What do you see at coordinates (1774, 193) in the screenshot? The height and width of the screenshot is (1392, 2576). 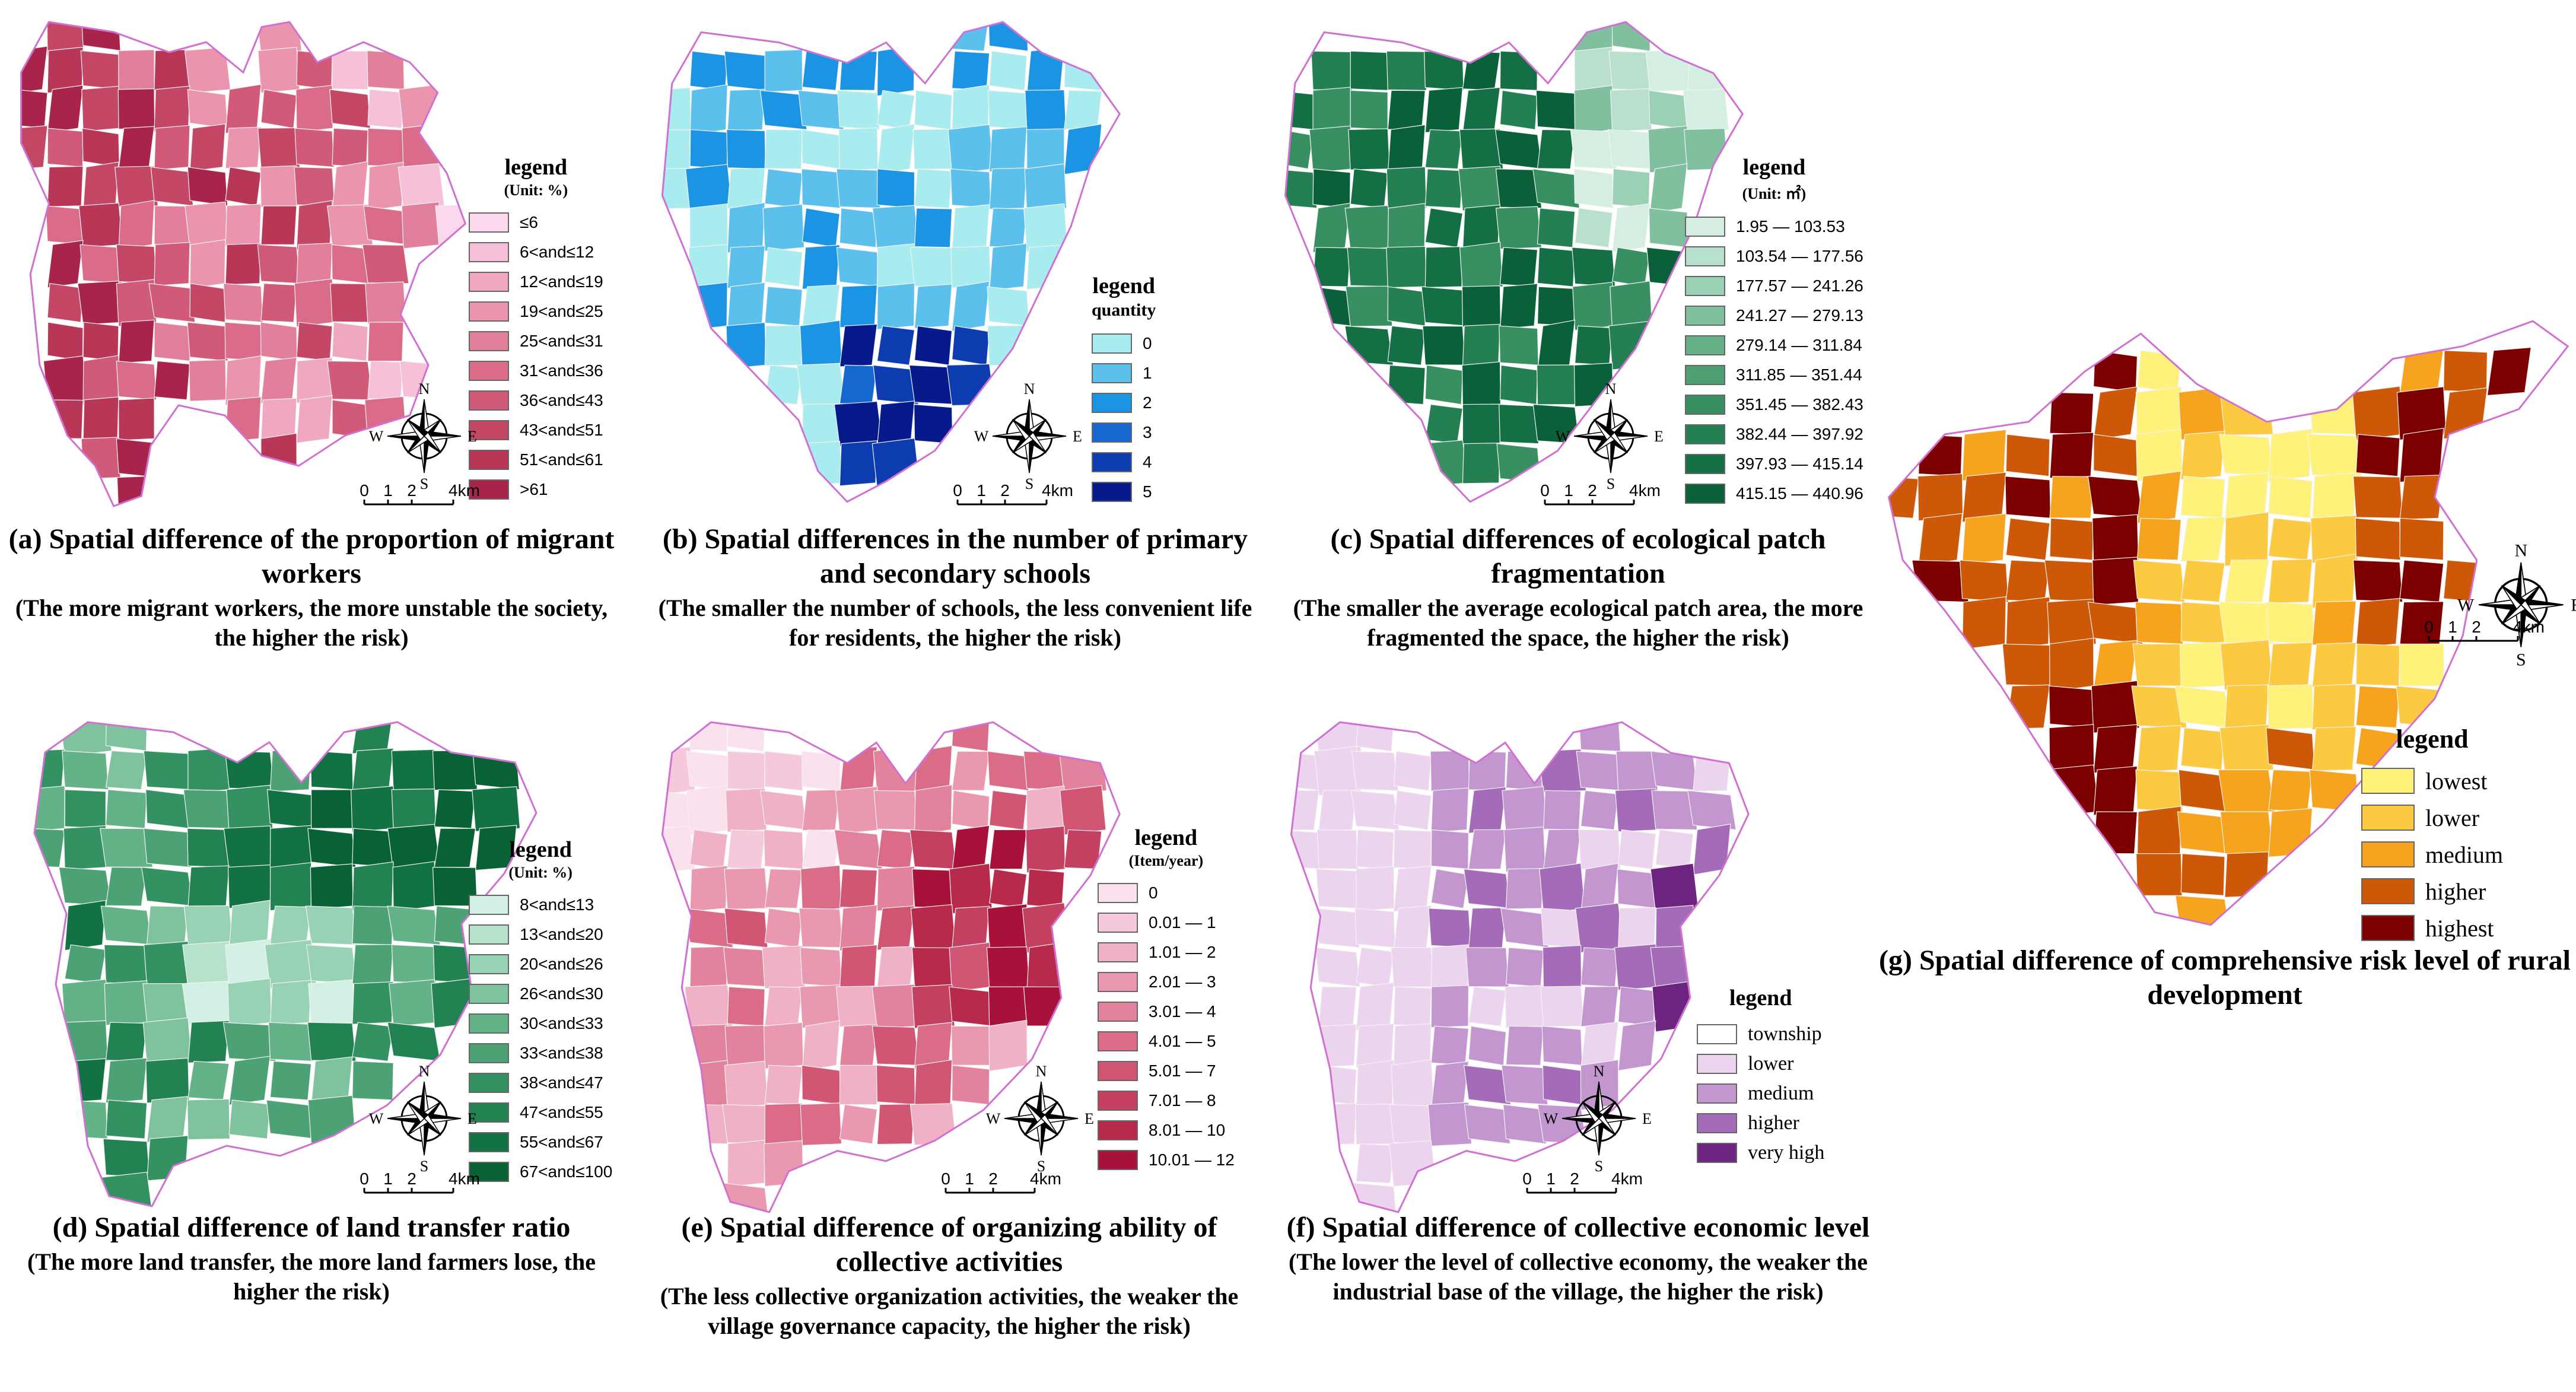 I see `legend-unit: (Unit: ㎡)` at bounding box center [1774, 193].